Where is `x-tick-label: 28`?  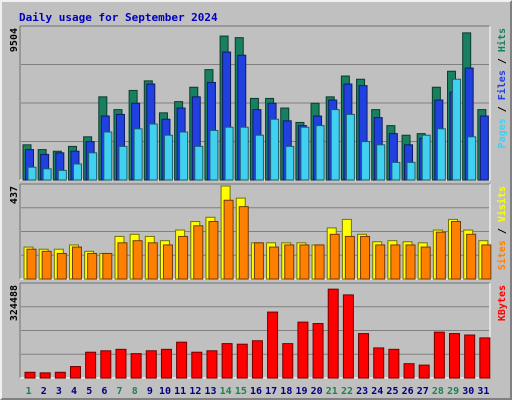
x-tick-label: 28 is located at coordinates (438, 391).